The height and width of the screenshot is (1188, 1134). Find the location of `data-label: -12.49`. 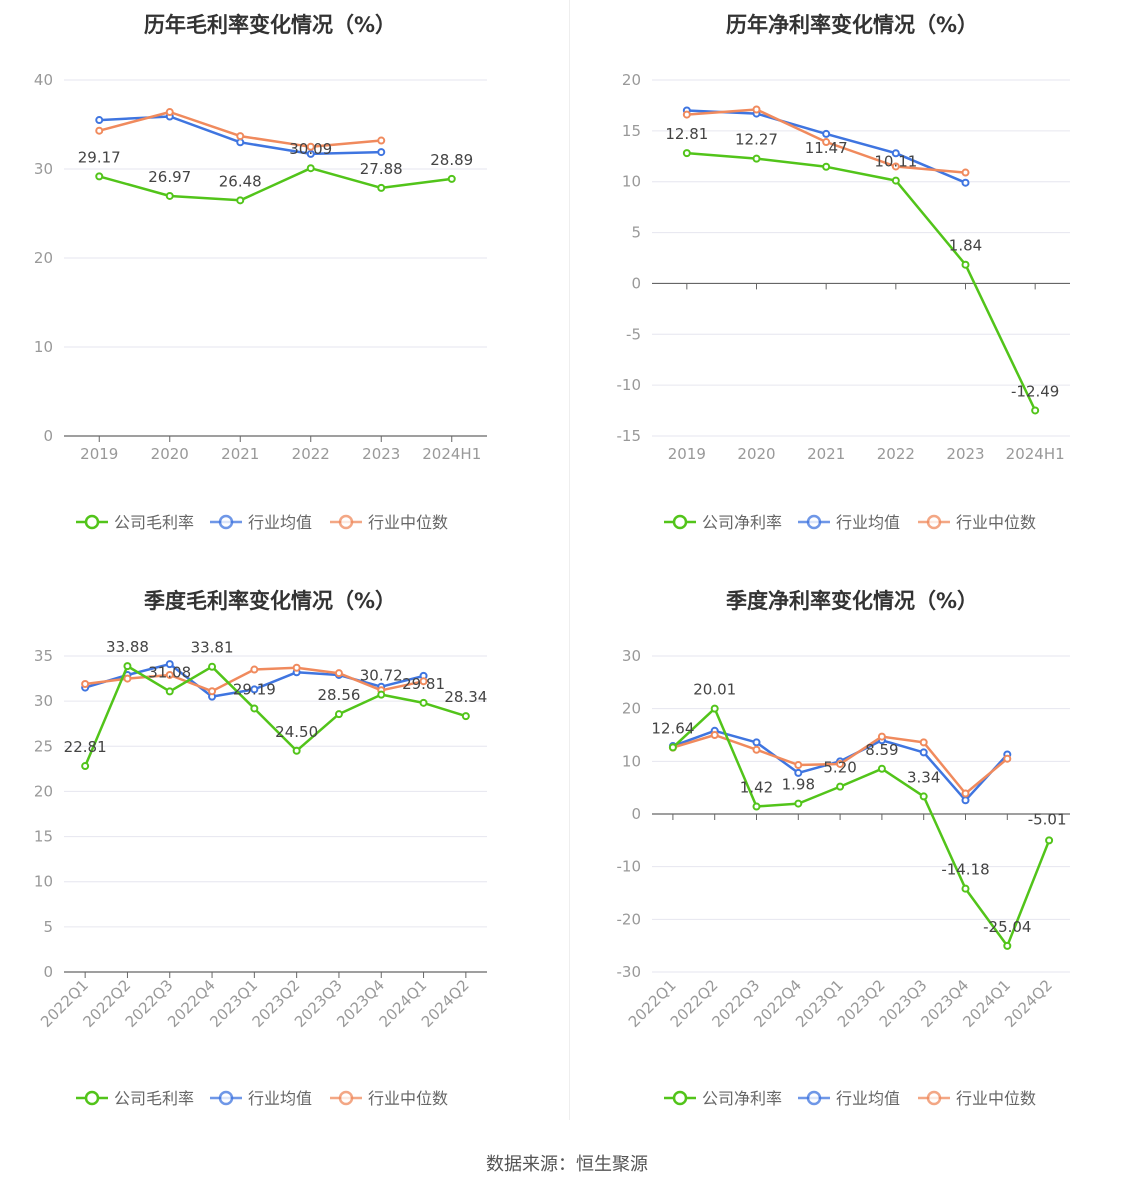

data-label: -12.49 is located at coordinates (1035, 391).